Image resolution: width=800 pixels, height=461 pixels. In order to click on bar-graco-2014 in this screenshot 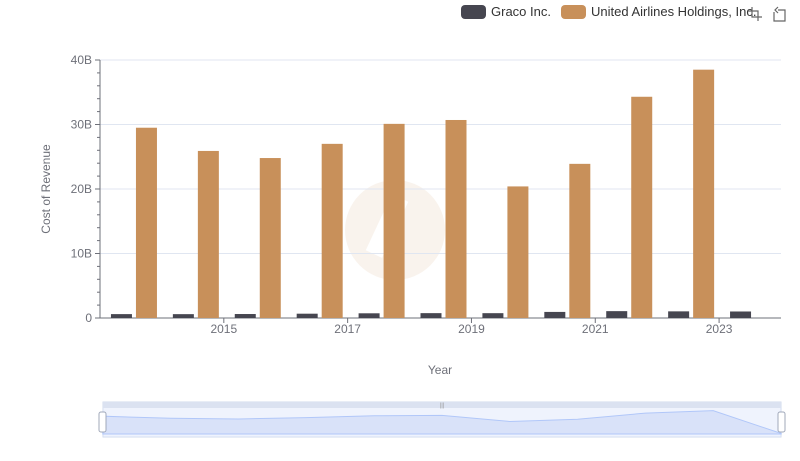, I will do `click(121, 316)`.